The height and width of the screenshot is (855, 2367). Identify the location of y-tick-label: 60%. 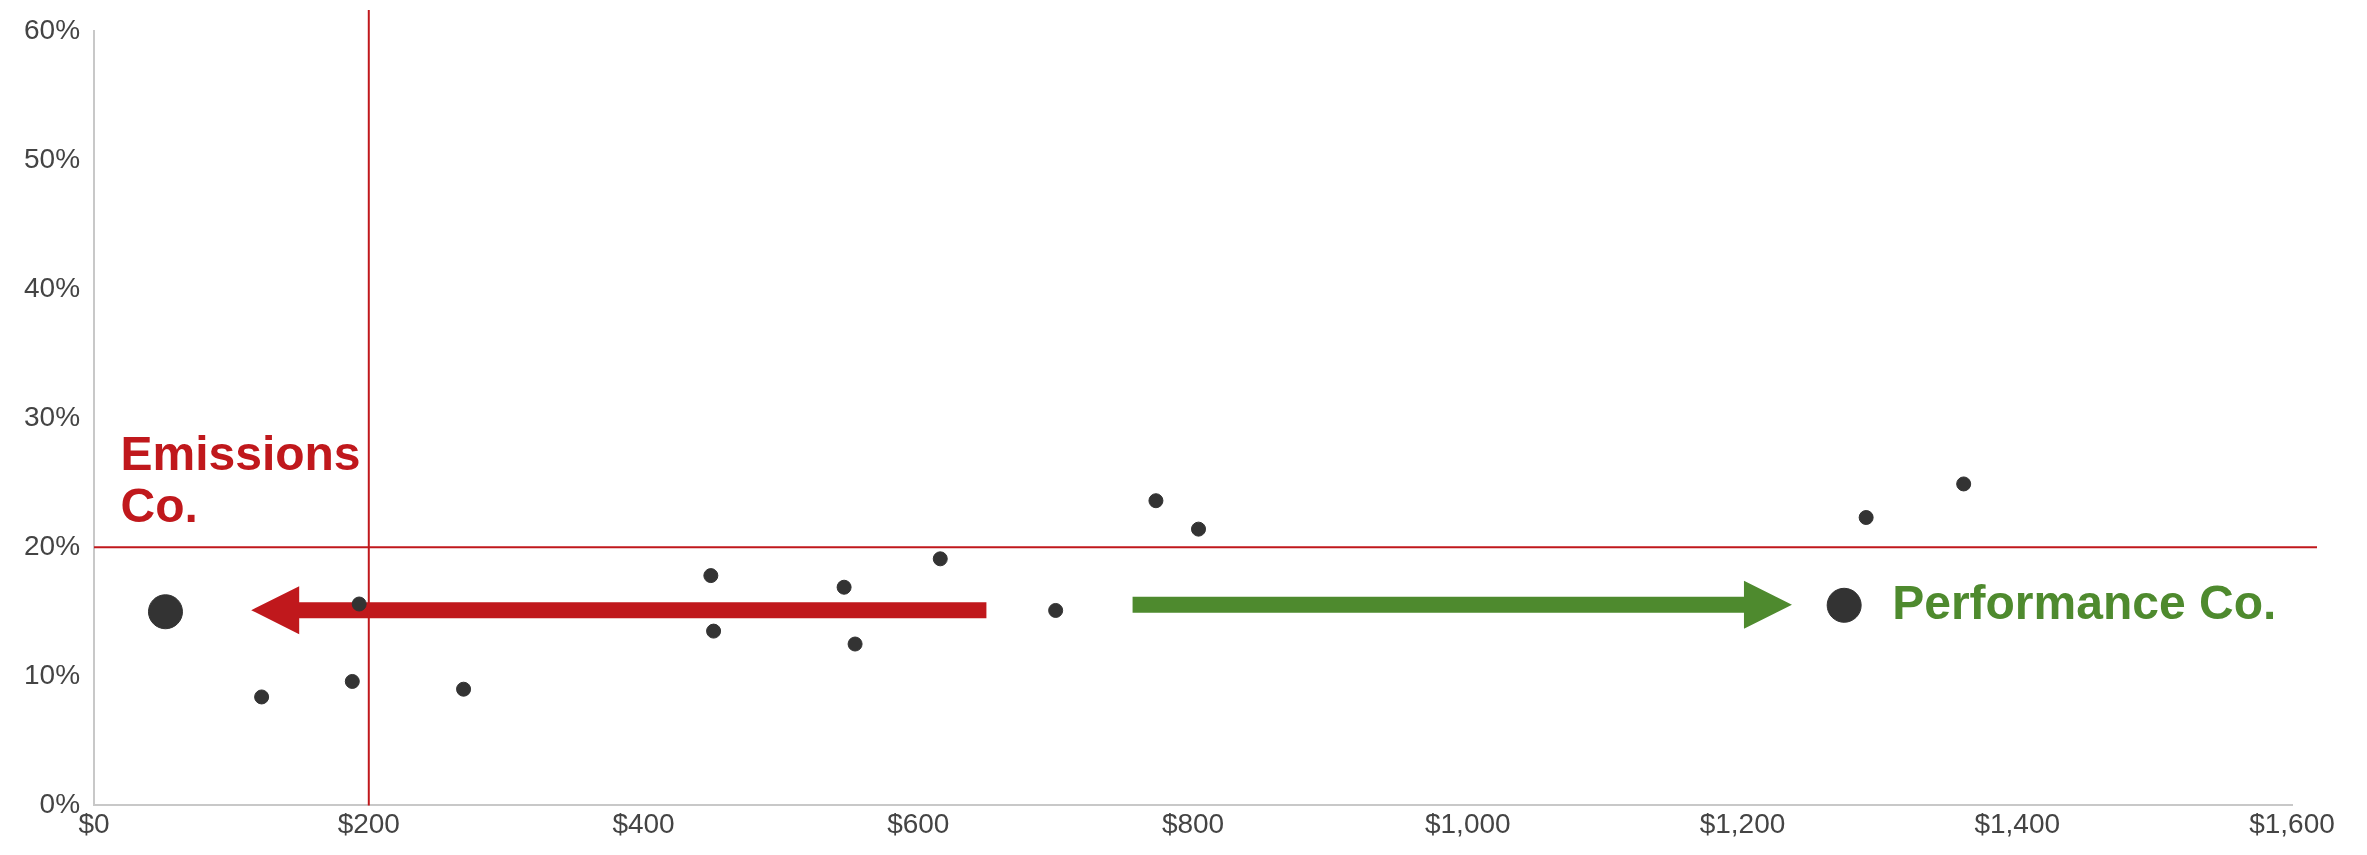
(52, 29).